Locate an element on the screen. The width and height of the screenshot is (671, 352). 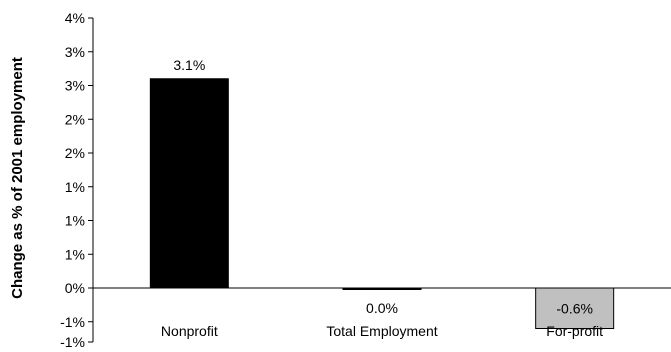
data-label: -0.6% is located at coordinates (574, 308).